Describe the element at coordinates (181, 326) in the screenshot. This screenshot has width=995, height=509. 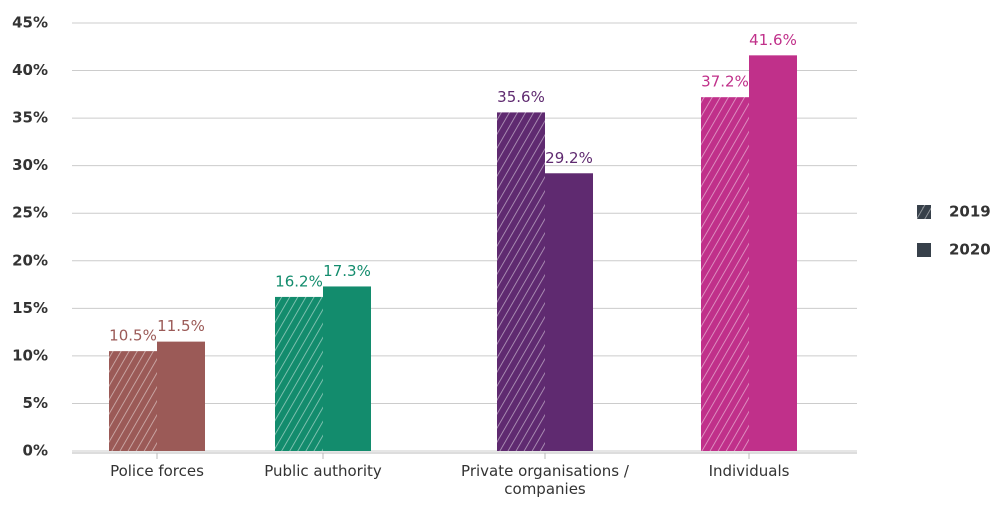
I see `data-label: 11.5%` at that location.